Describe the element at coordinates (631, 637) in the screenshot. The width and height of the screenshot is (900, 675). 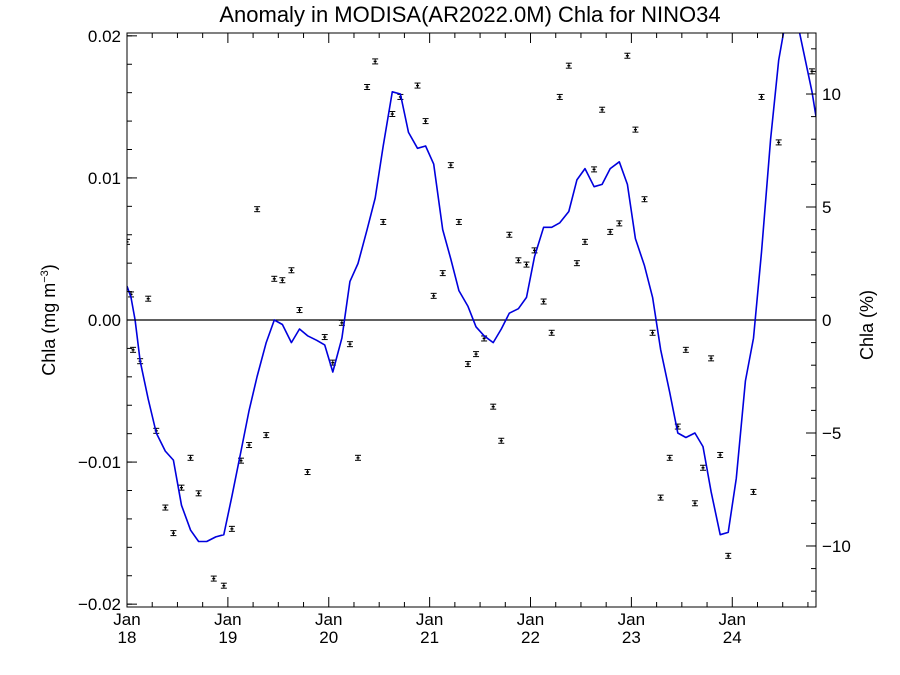
I see `x-tick-label-year: 23` at that location.